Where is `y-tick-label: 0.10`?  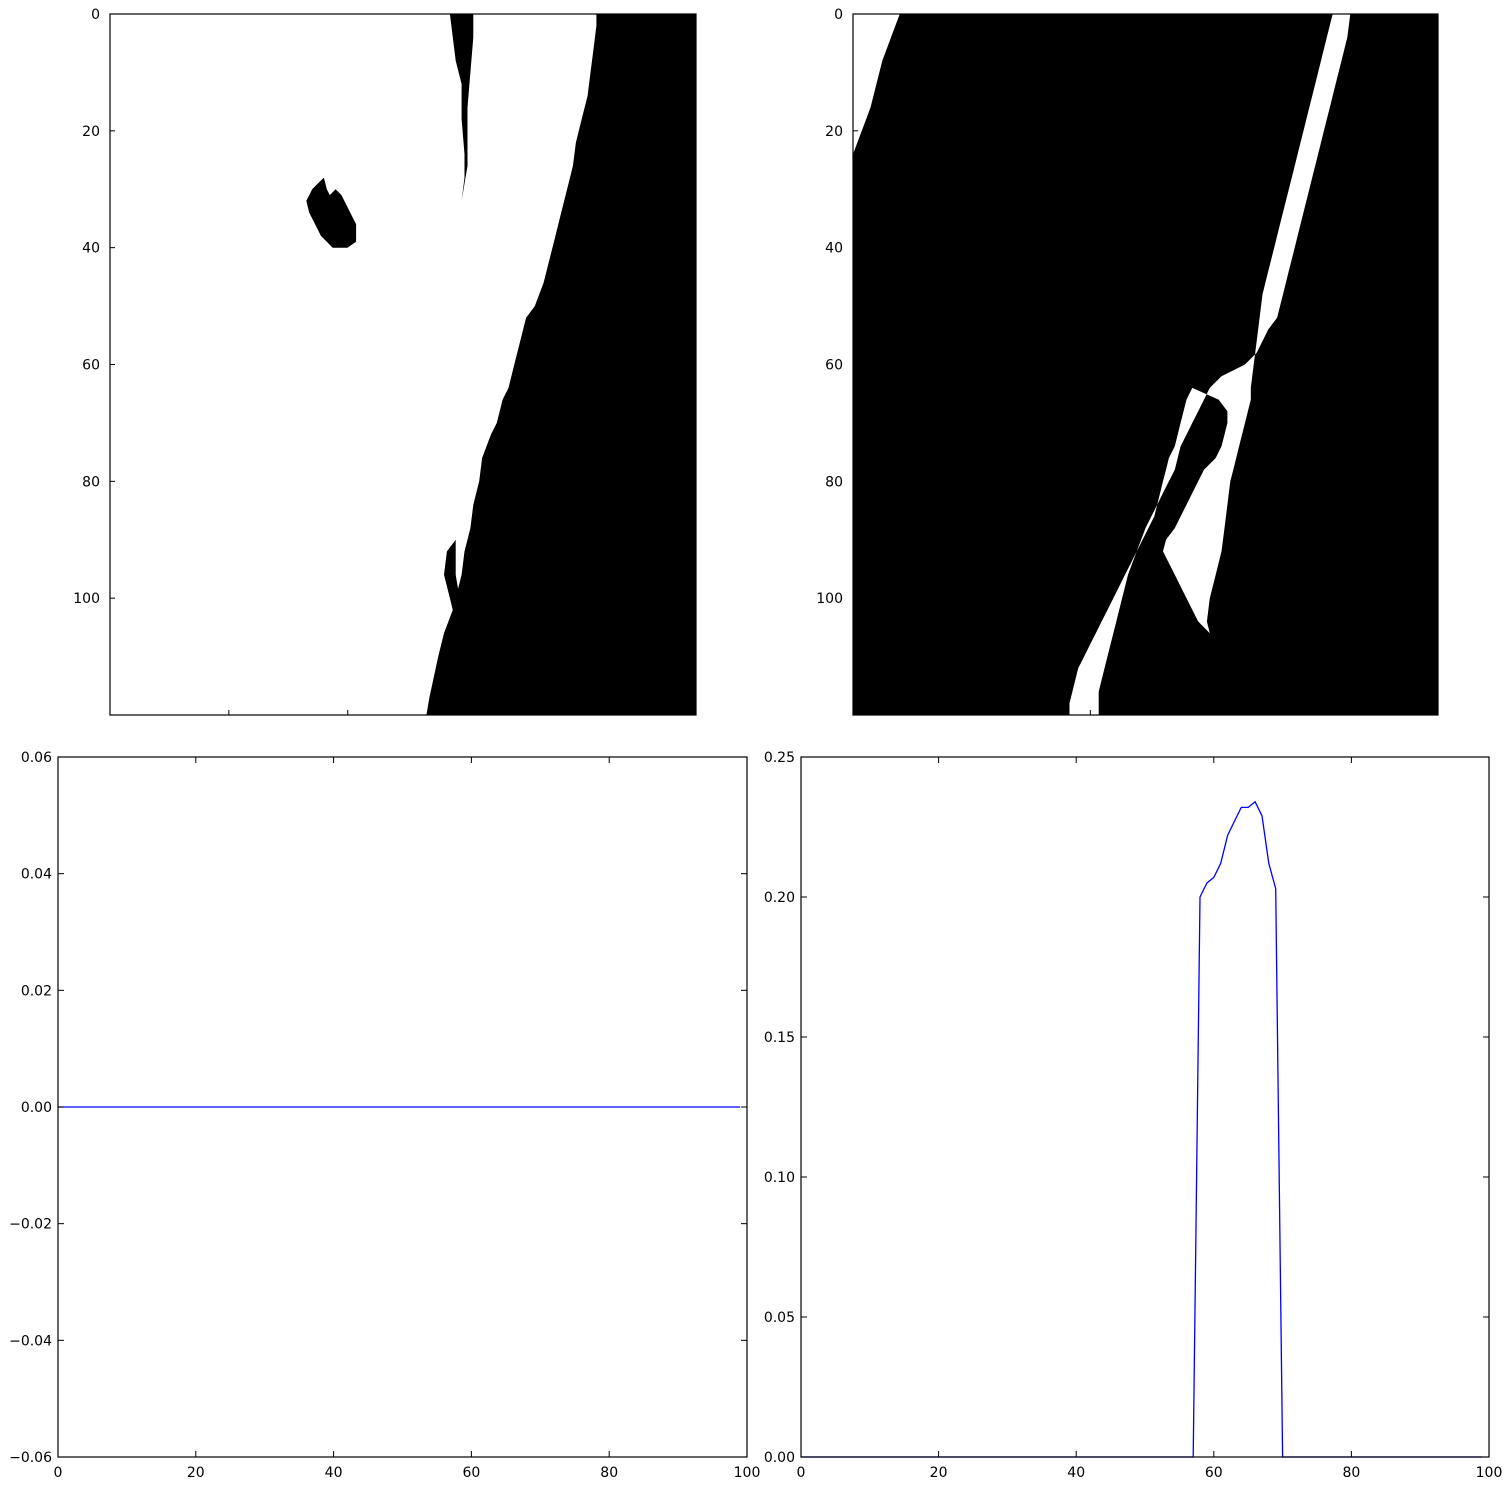
y-tick-label: 0.10 is located at coordinates (779, 1178).